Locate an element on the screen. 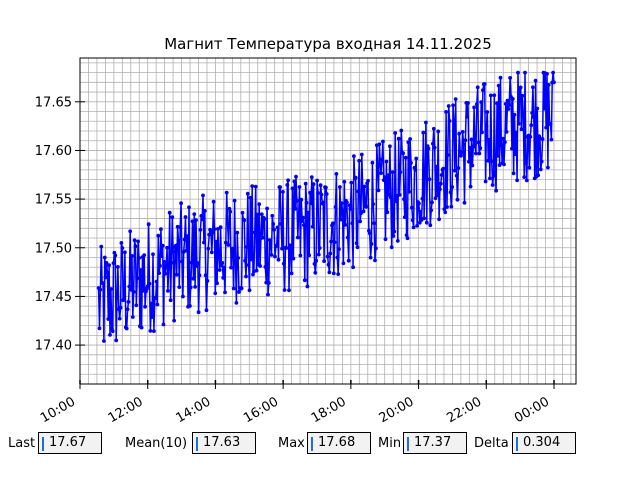 The image size is (640, 480). x-axis: 10:00 12:00 14:00 16:00 18:00 20:00 22:00 00:00 is located at coordinates (296, 403).